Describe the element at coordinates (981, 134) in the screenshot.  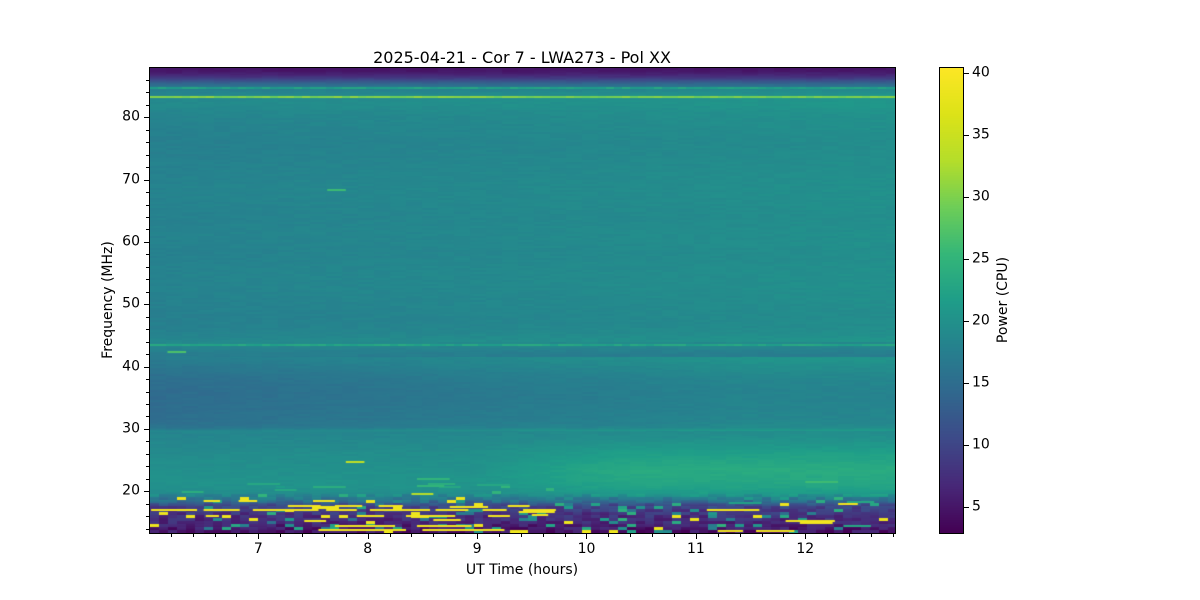
I see `colorbar-tick-label: 35` at that location.